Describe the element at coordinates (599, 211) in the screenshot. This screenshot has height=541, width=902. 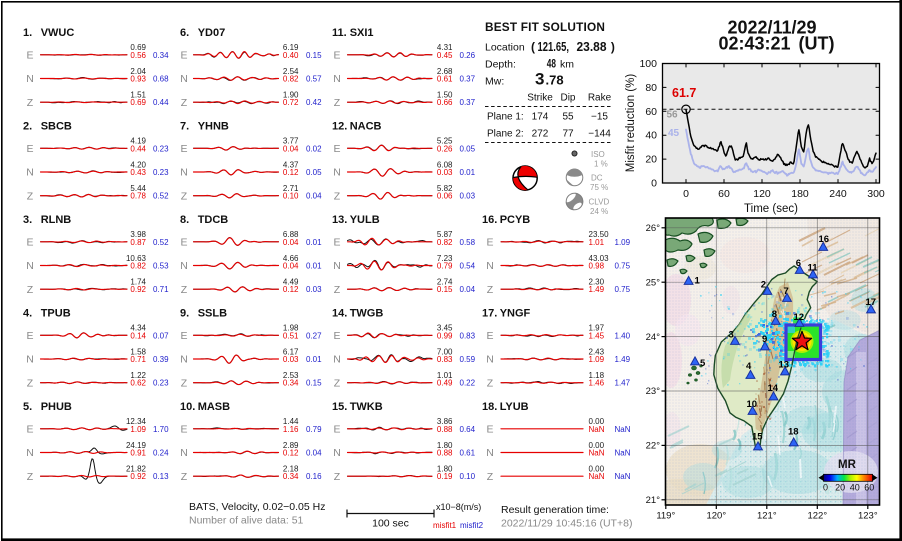
I see `svg-text: 24 %` at that location.